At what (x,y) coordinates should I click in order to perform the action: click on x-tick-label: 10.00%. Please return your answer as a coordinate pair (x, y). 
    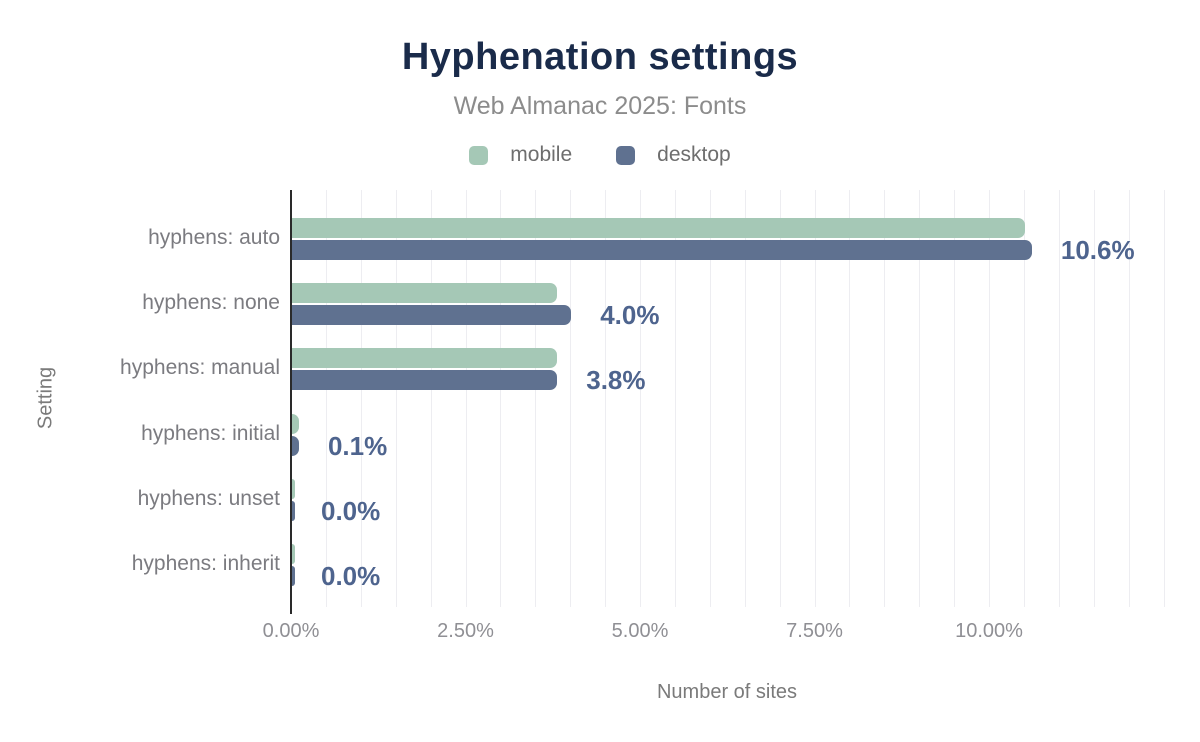
    Looking at the image, I should click on (989, 631).